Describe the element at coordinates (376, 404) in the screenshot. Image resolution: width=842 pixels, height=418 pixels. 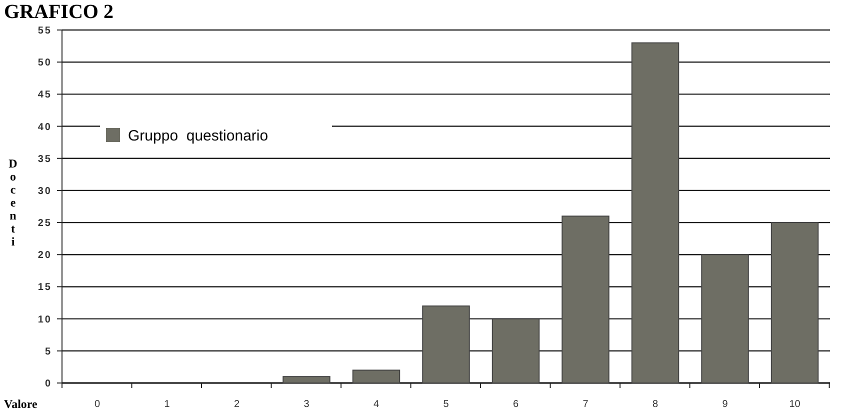
I see `x-tick-label: 4` at that location.